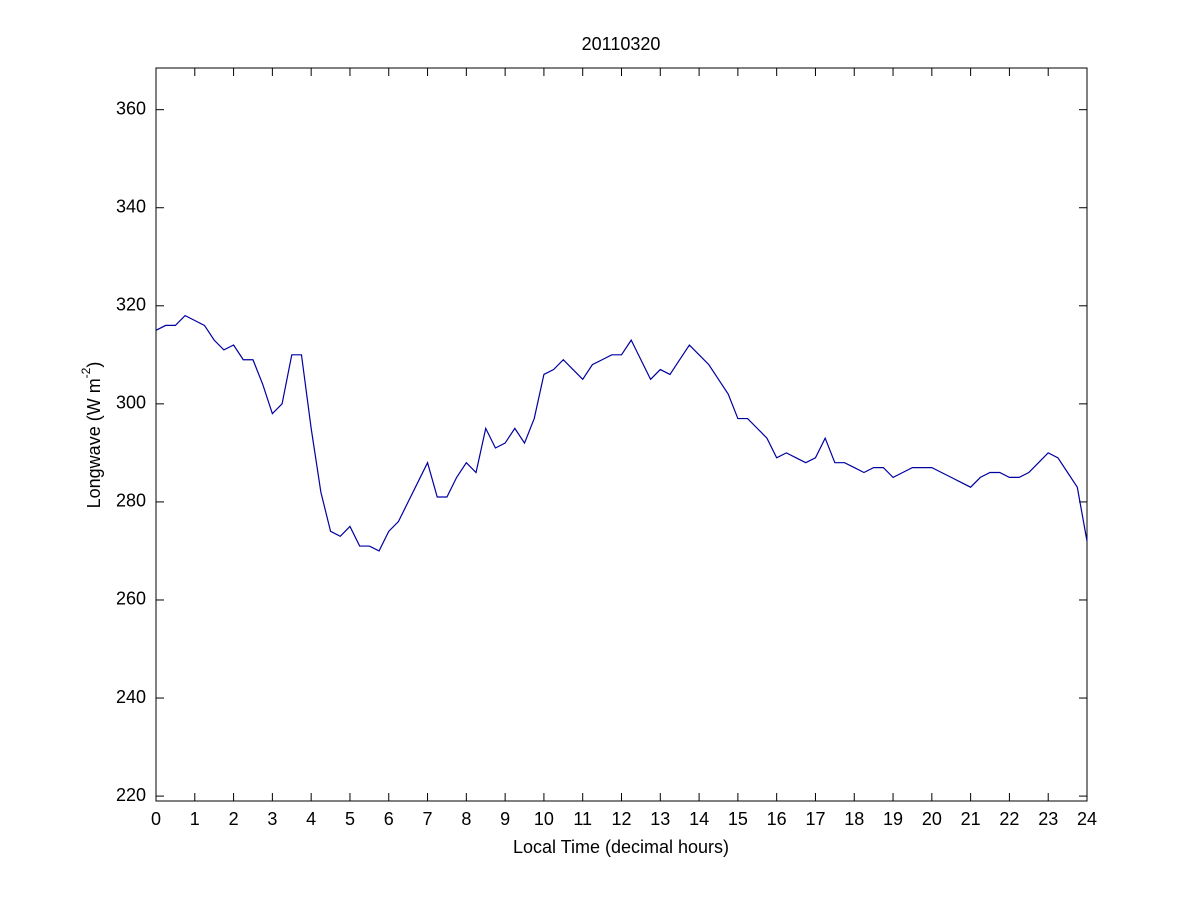  Describe the element at coordinates (932, 819) in the screenshot. I see `x-tick-label: 20` at that location.